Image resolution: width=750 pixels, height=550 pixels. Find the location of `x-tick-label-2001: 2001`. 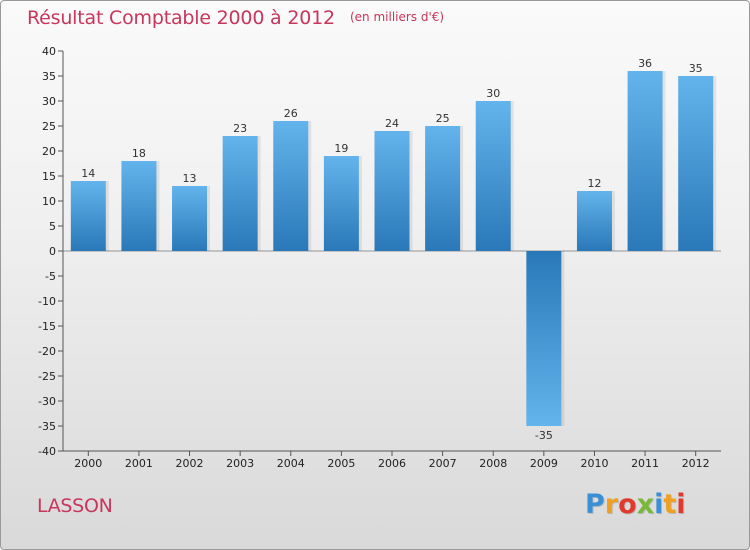

x-tick-label-2001: 2001 is located at coordinates (139, 463).